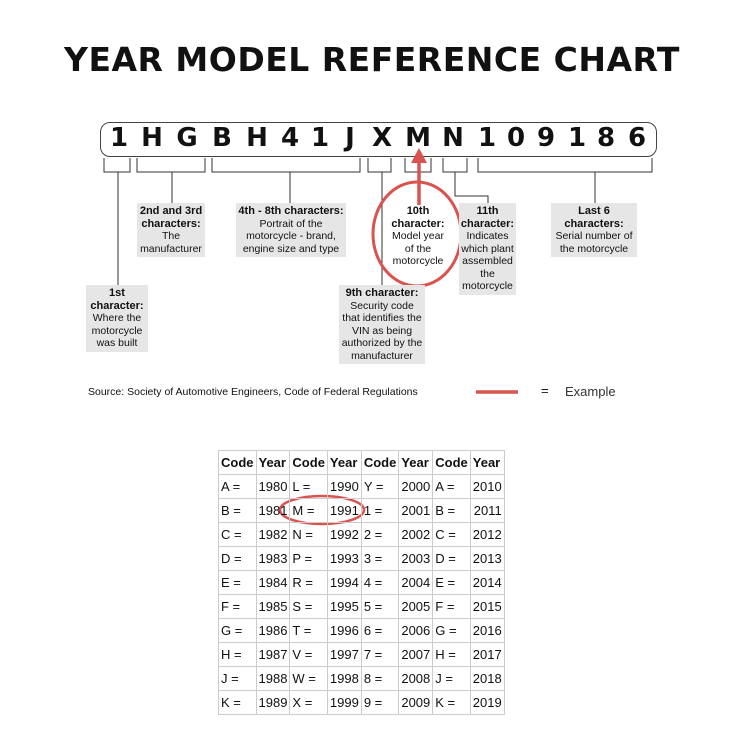 The height and width of the screenshot is (755, 744). What do you see at coordinates (380, 654) in the screenshot?
I see `code-cell: 7 =` at bounding box center [380, 654].